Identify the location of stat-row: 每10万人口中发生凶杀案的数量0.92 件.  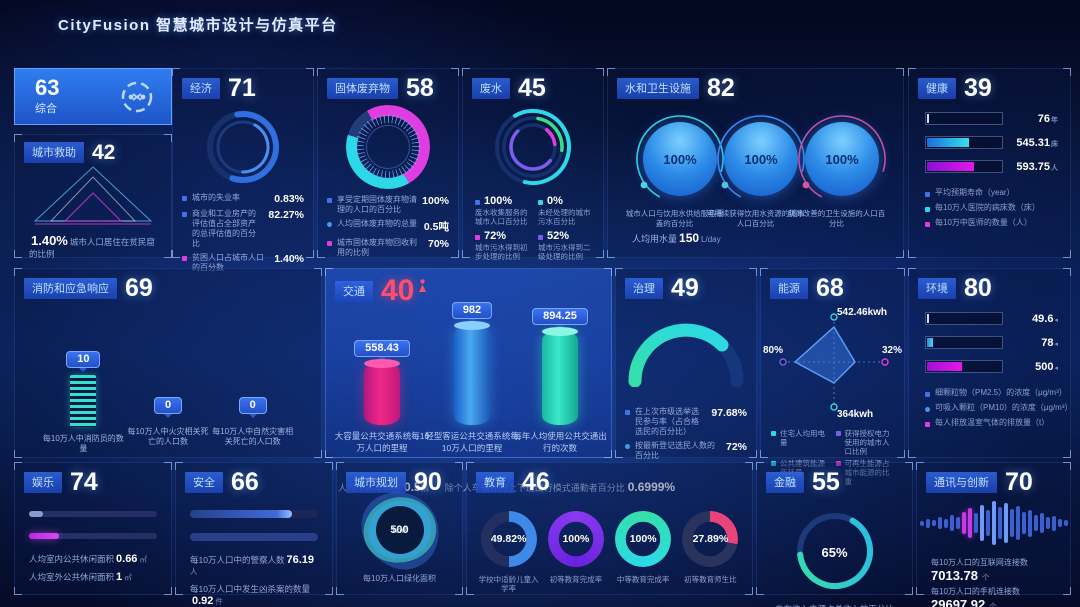
(250, 595).